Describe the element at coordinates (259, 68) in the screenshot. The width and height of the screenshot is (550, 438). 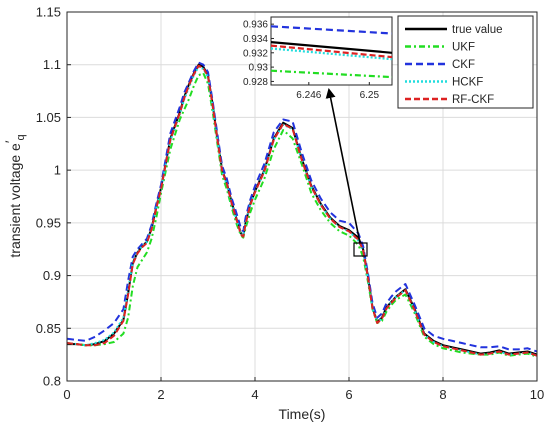
I see `inset-y-tick-label: 0.93` at that location.